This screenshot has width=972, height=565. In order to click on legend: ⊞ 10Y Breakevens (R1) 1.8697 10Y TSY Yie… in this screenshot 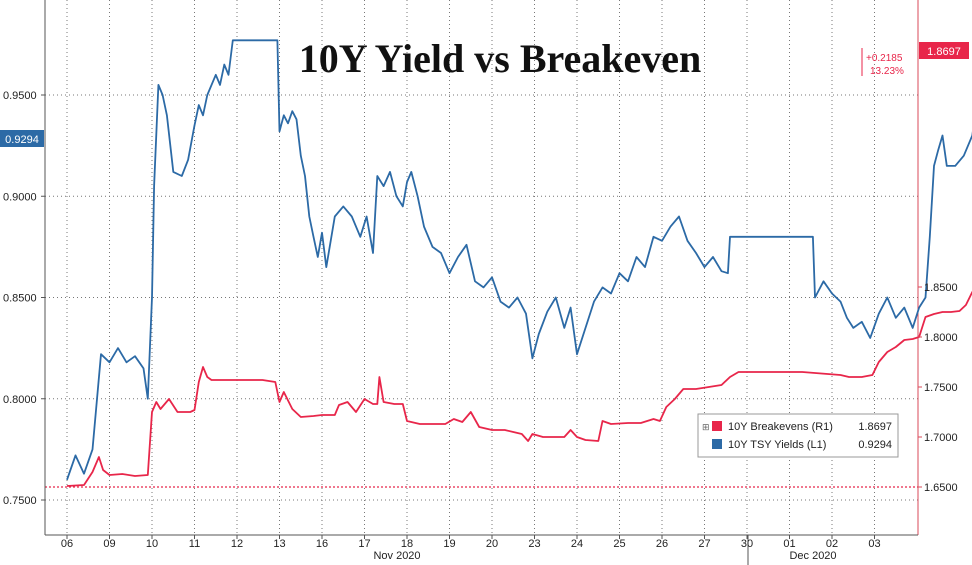, I will do `click(798, 435)`.